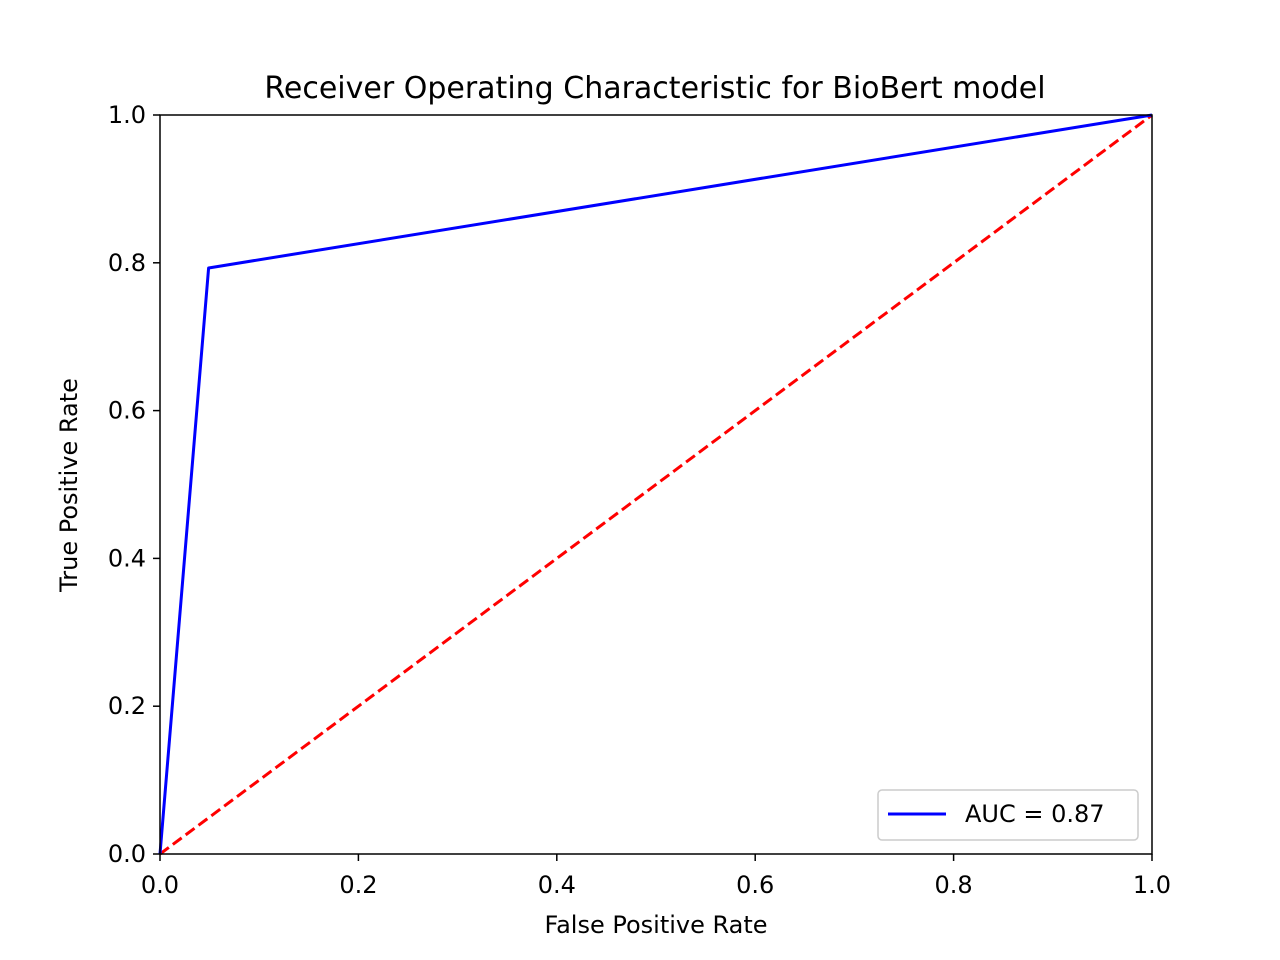  What do you see at coordinates (656, 876) in the screenshot?
I see `x-axis-ticks: 0.0 0.2 0.4 0.6 0.8 1.0` at bounding box center [656, 876].